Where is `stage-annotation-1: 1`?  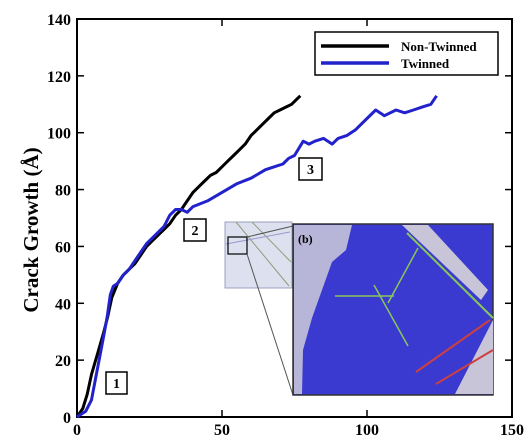 stage-annotation-1: 1 is located at coordinates (116, 383).